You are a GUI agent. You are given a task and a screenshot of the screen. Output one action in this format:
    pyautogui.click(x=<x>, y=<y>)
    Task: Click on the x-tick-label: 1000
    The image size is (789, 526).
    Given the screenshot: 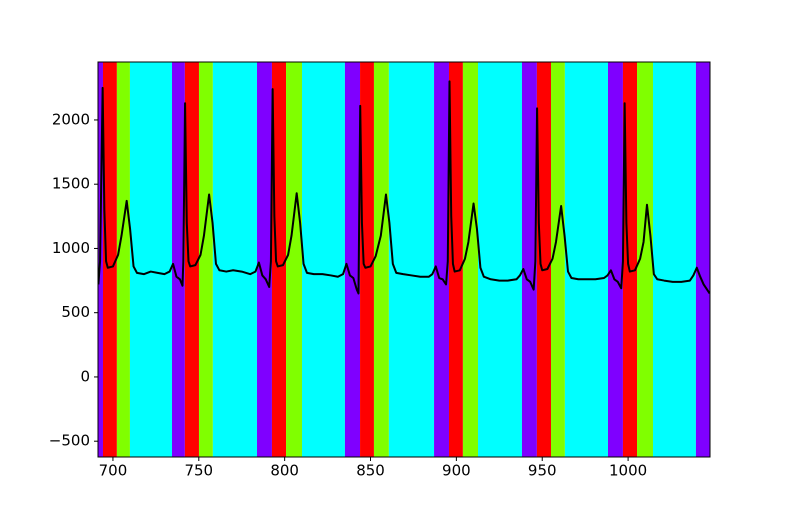 What is the action you would take?
    pyautogui.click(x=628, y=471)
    